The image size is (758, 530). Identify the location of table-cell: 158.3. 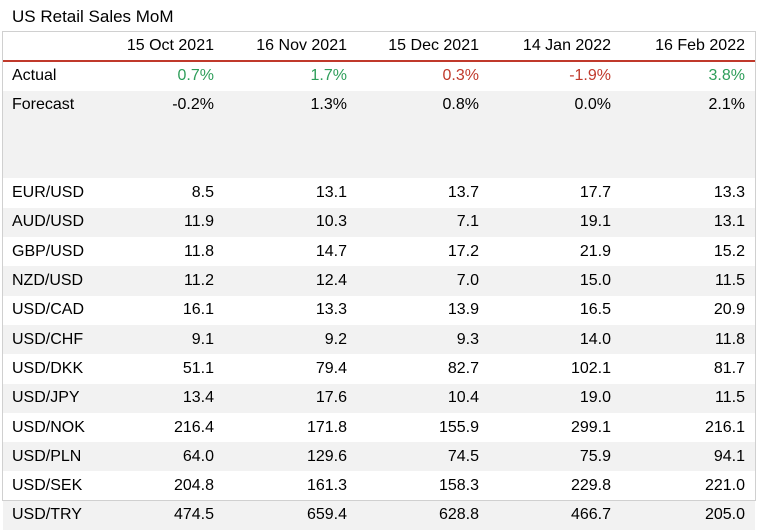
(458, 486).